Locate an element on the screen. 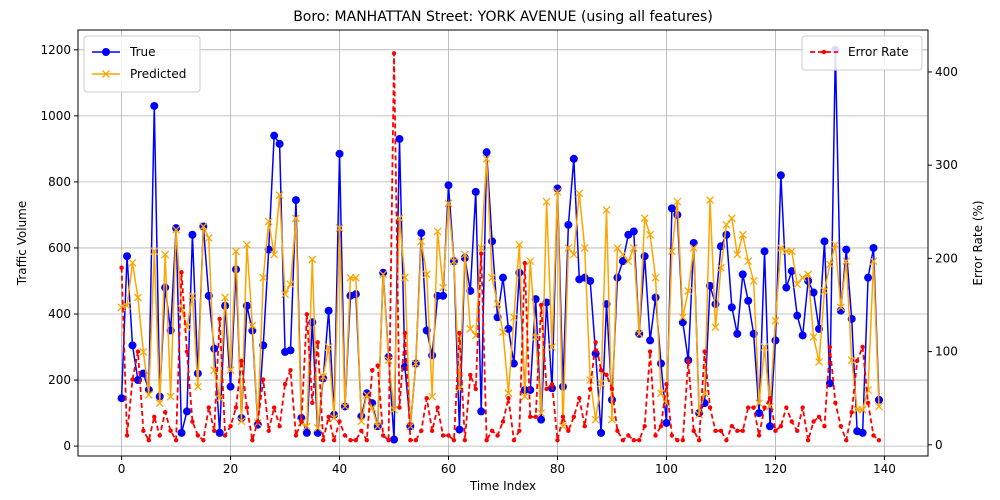 This screenshot has height=500, width=1000. y-right-tick-label: 400 is located at coordinates (946, 72).